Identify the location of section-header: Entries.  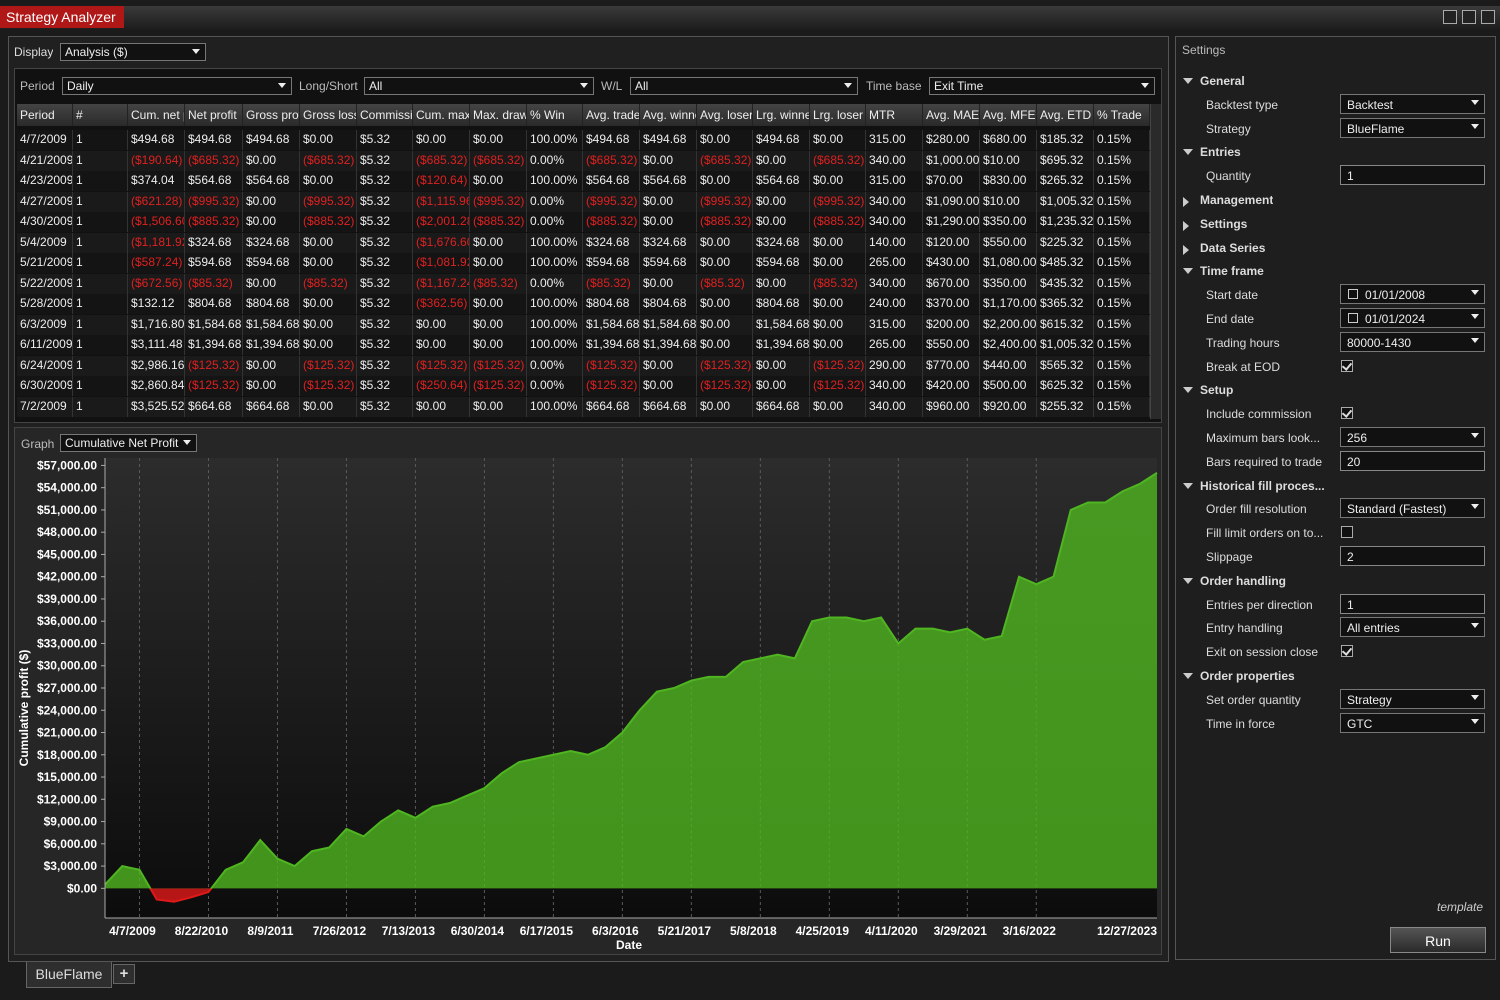
(1220, 152).